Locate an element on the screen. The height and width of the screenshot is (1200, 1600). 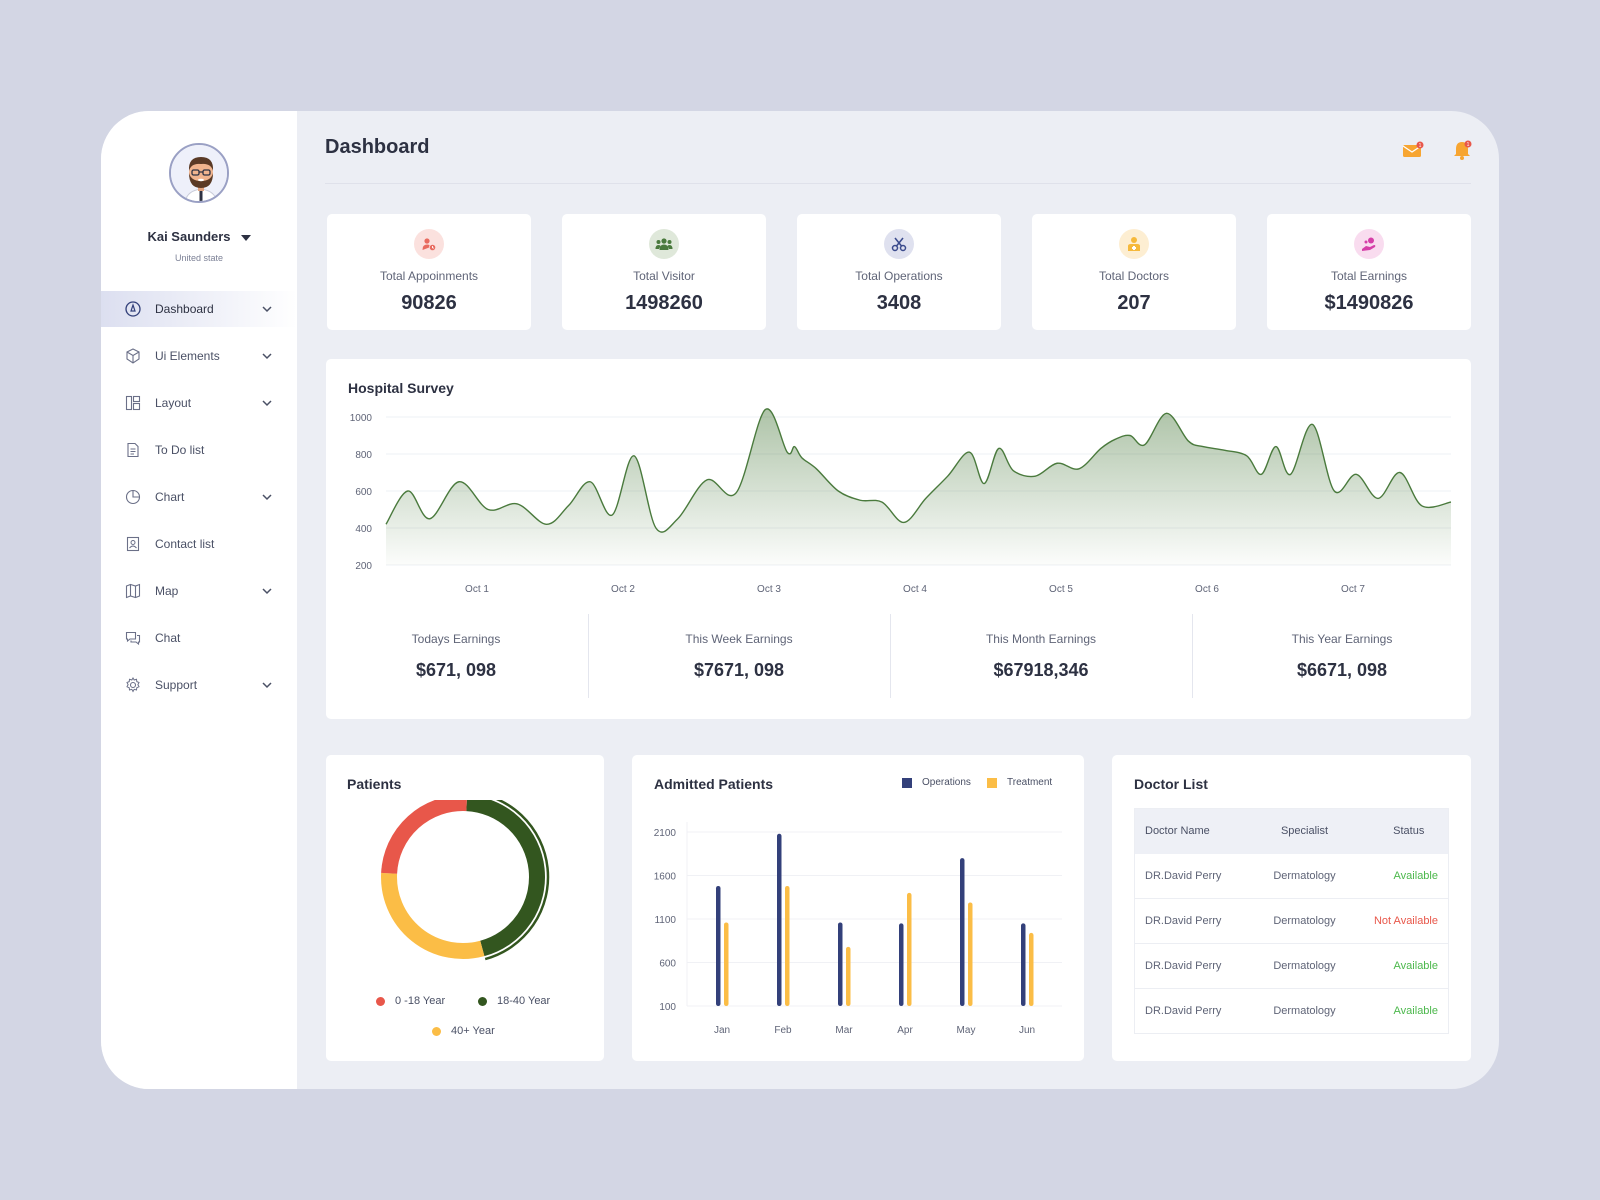
earning-value: $67918,346 is located at coordinates (1041, 670).